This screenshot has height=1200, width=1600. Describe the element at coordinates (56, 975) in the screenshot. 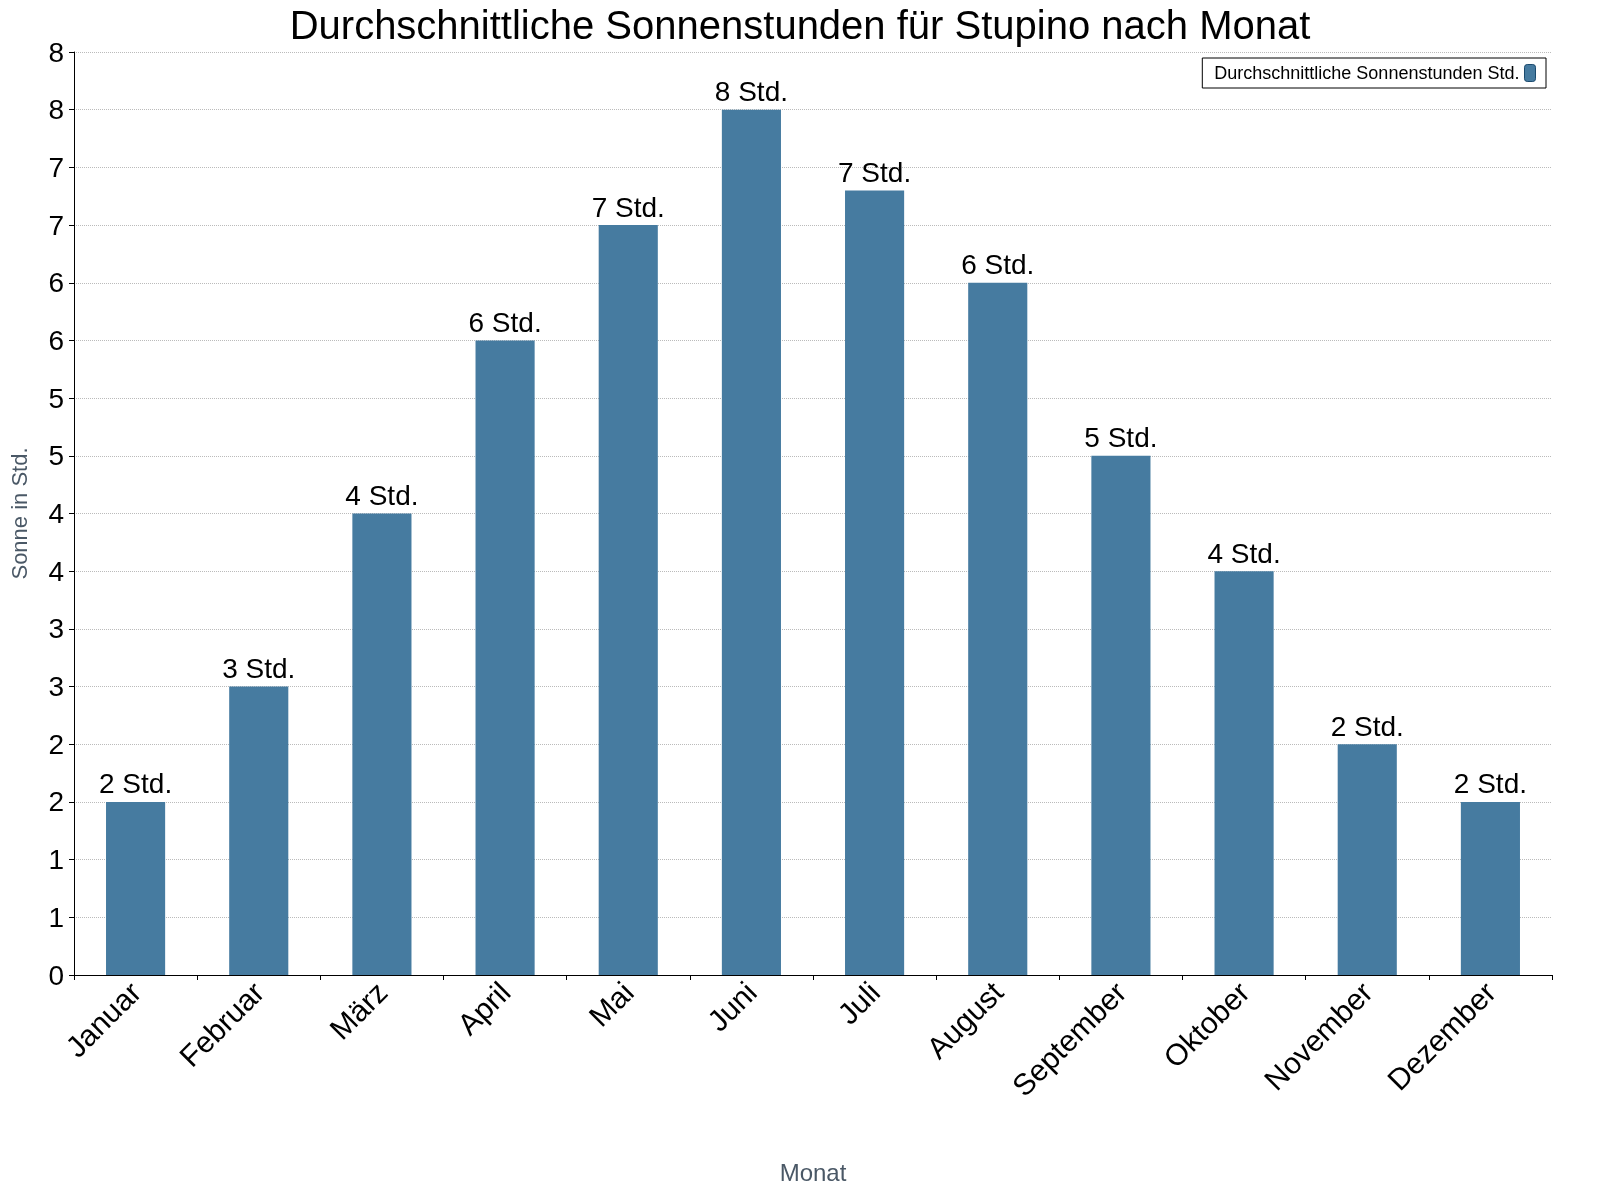

I see `y-tick-label: 0` at that location.